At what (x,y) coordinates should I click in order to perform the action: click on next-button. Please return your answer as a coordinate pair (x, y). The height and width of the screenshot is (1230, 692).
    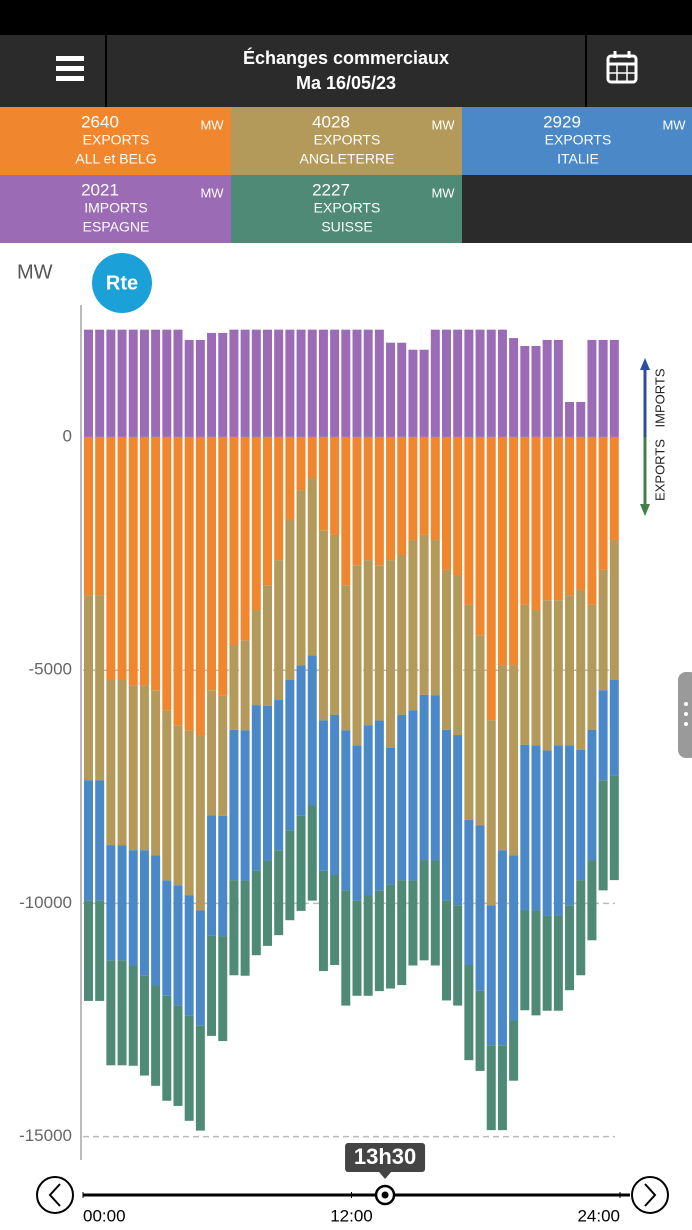
    Looking at the image, I should click on (650, 1195).